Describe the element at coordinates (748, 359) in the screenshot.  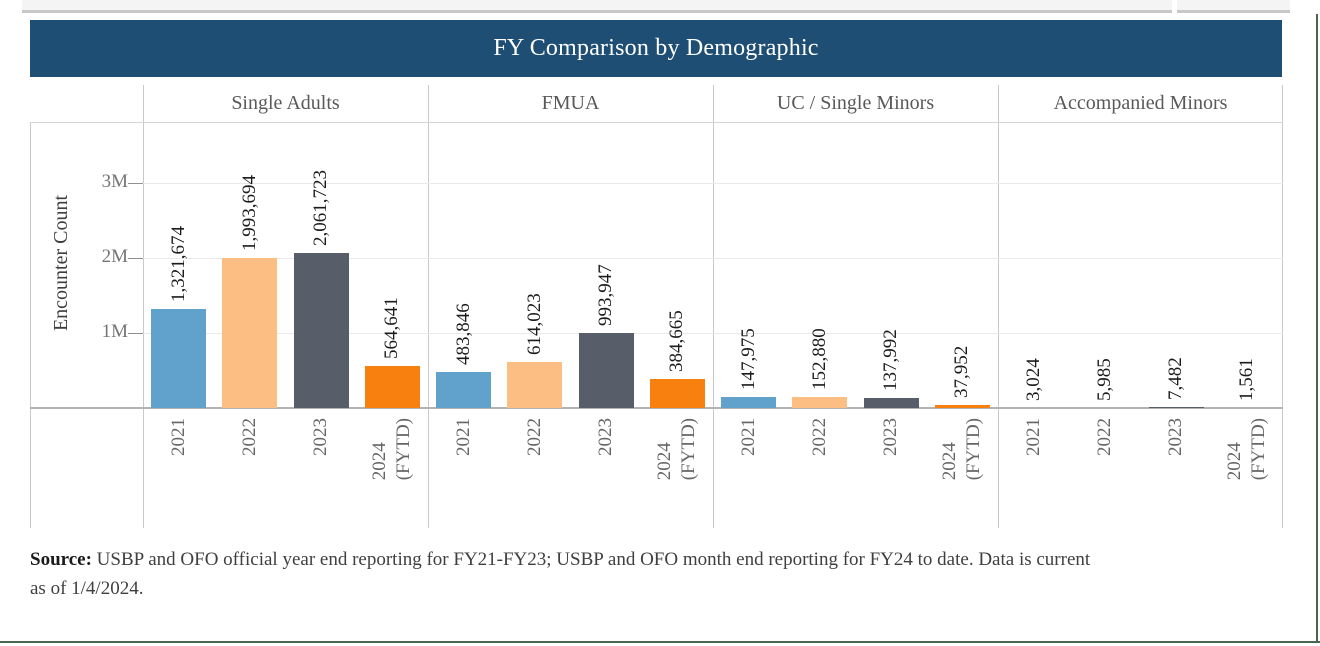
I see `bar-value-label: 147,975` at that location.